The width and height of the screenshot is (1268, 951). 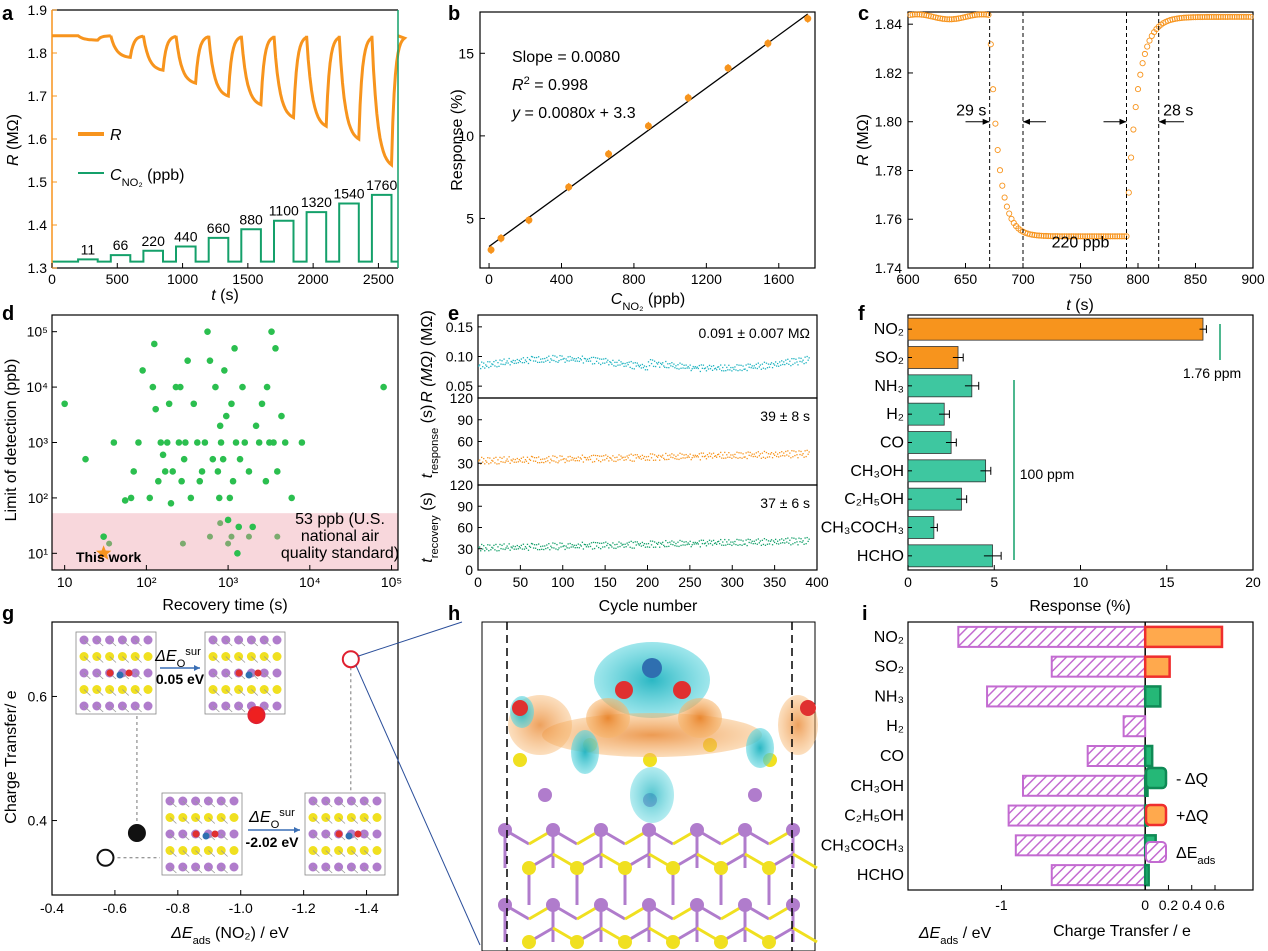 What do you see at coordinates (632, 307) in the screenshot?
I see `text-part: NO₂` at bounding box center [632, 307].